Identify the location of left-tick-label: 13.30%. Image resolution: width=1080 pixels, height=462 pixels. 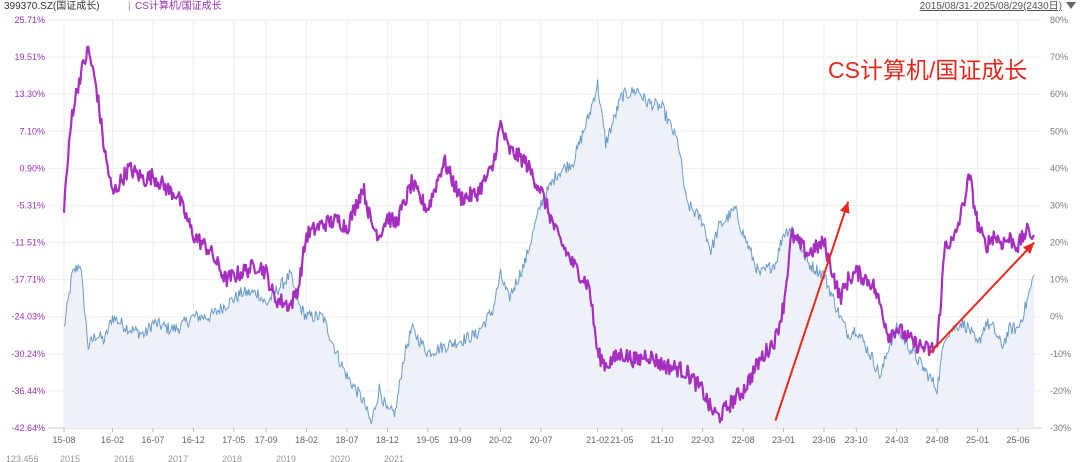
(29, 94).